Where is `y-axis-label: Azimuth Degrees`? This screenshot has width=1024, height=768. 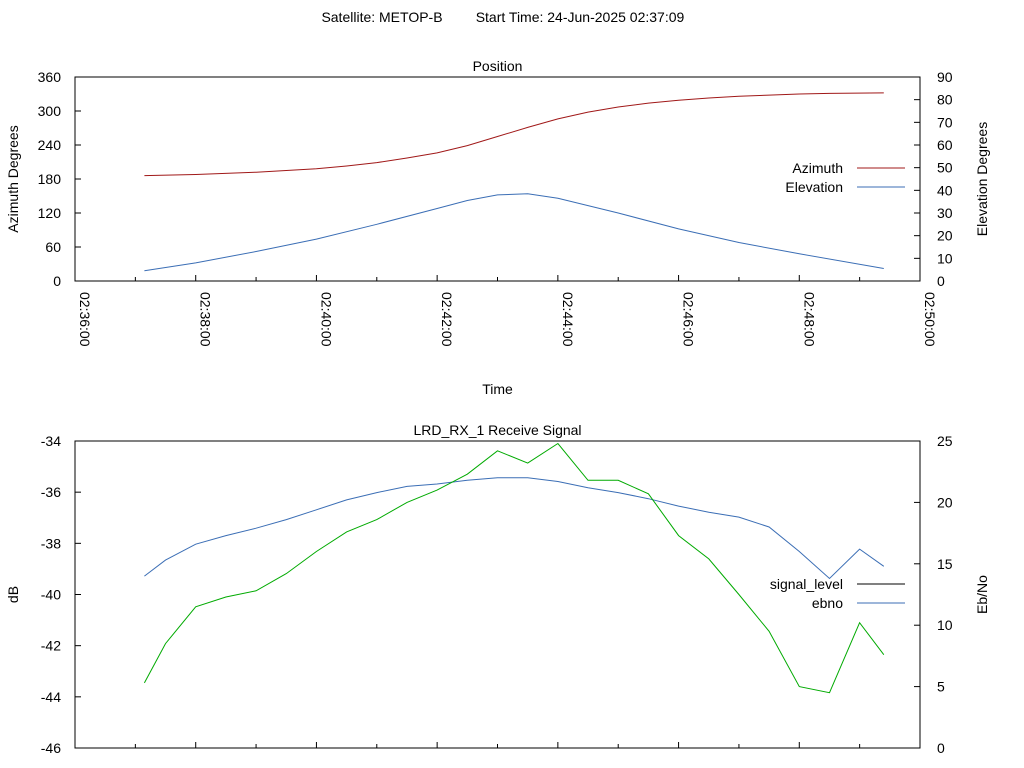
y-axis-label: Azimuth Degrees is located at coordinates (13, 178).